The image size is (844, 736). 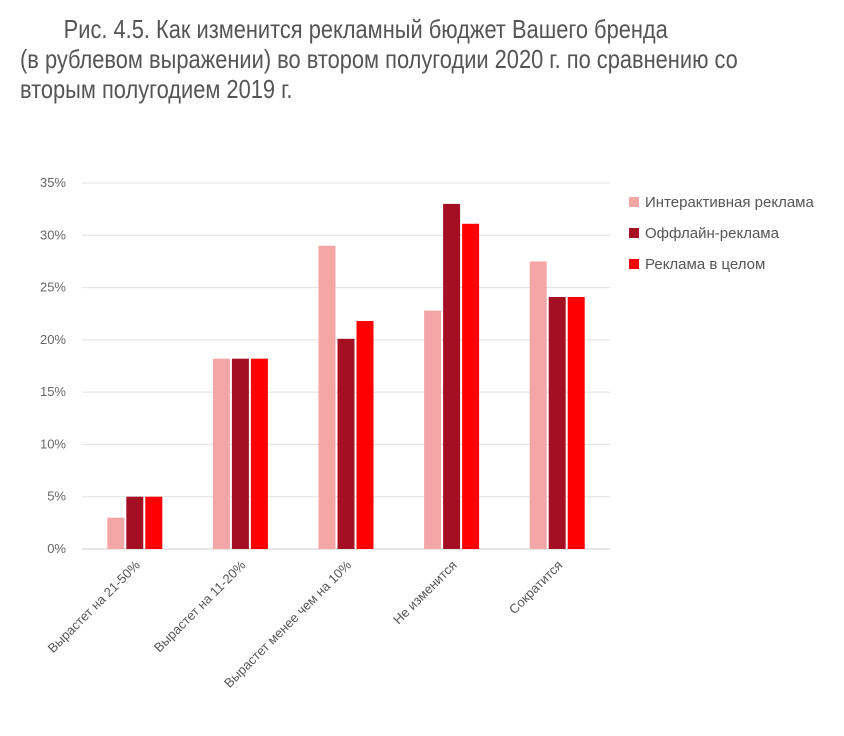 I want to click on x-category-label: Вырастет на 11-20%, so click(x=200, y=606).